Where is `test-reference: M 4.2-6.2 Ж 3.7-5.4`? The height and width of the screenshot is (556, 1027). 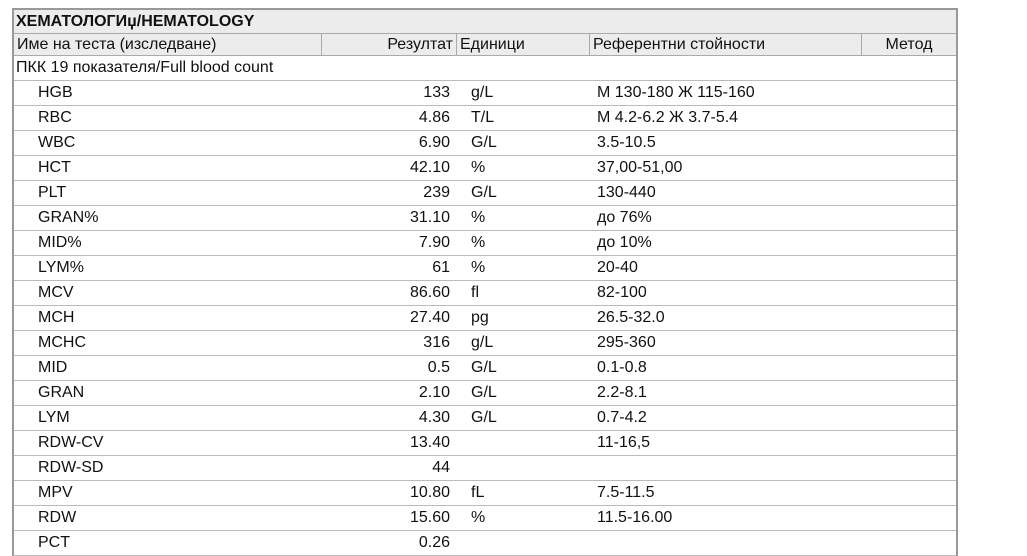 test-reference: M 4.2-6.2 Ж 3.7-5.4 is located at coordinates (668, 117).